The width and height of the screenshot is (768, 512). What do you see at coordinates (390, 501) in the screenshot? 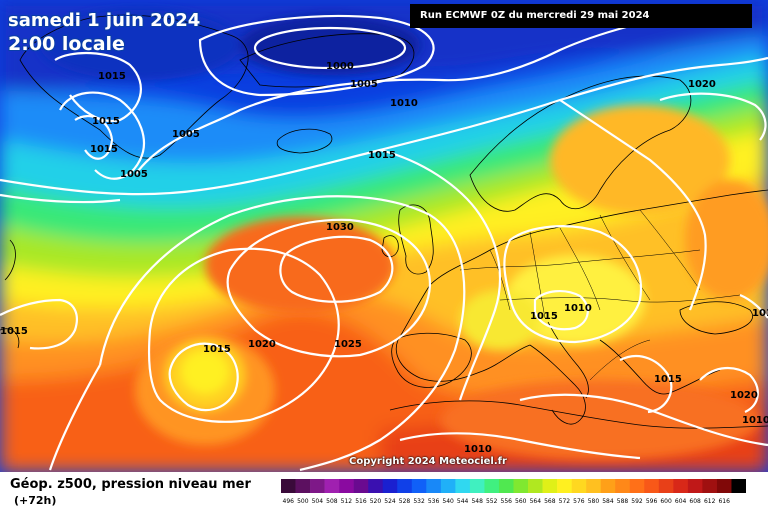
I see `scale-tick-label: 524` at bounding box center [390, 501].